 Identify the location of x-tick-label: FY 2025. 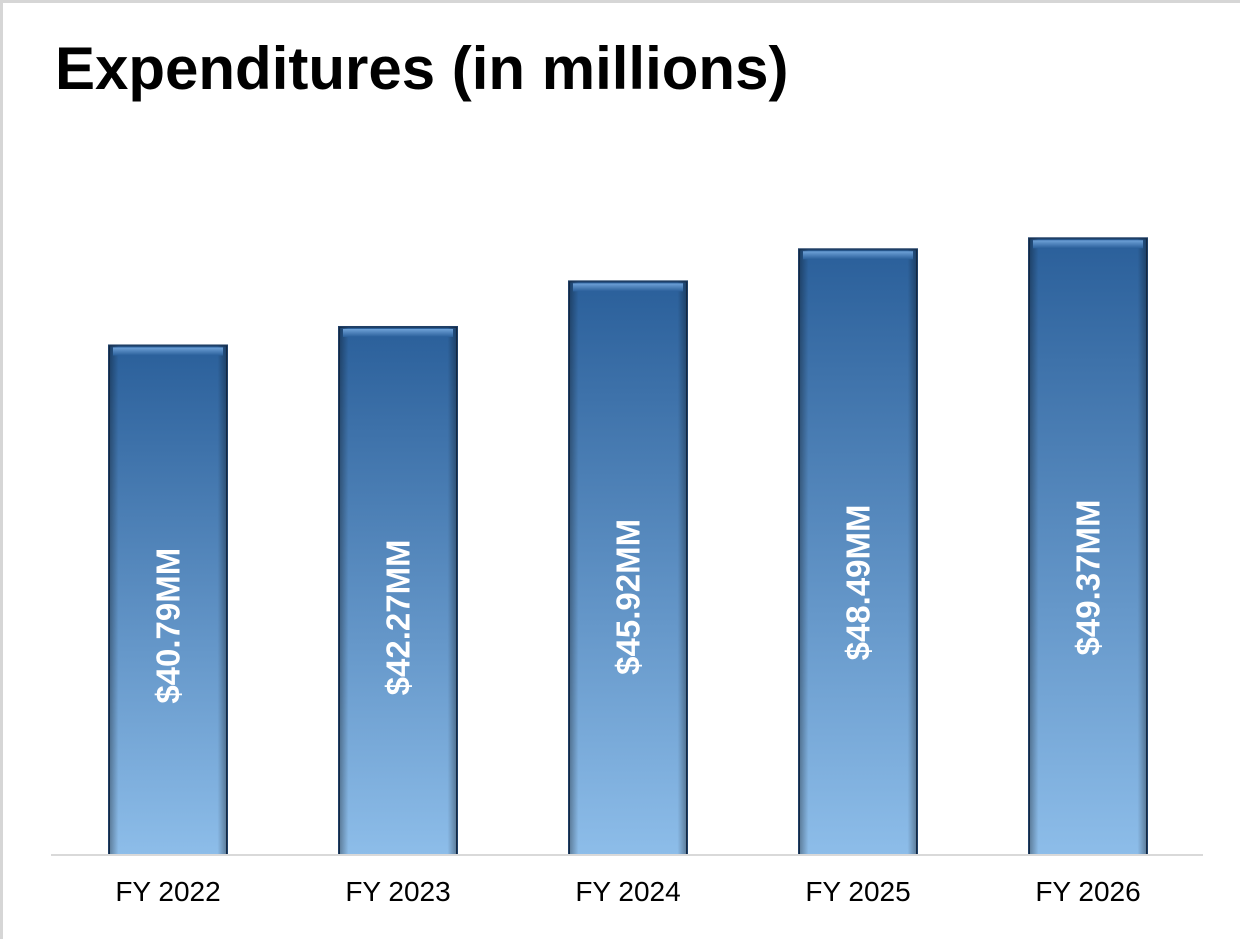
(857, 891).